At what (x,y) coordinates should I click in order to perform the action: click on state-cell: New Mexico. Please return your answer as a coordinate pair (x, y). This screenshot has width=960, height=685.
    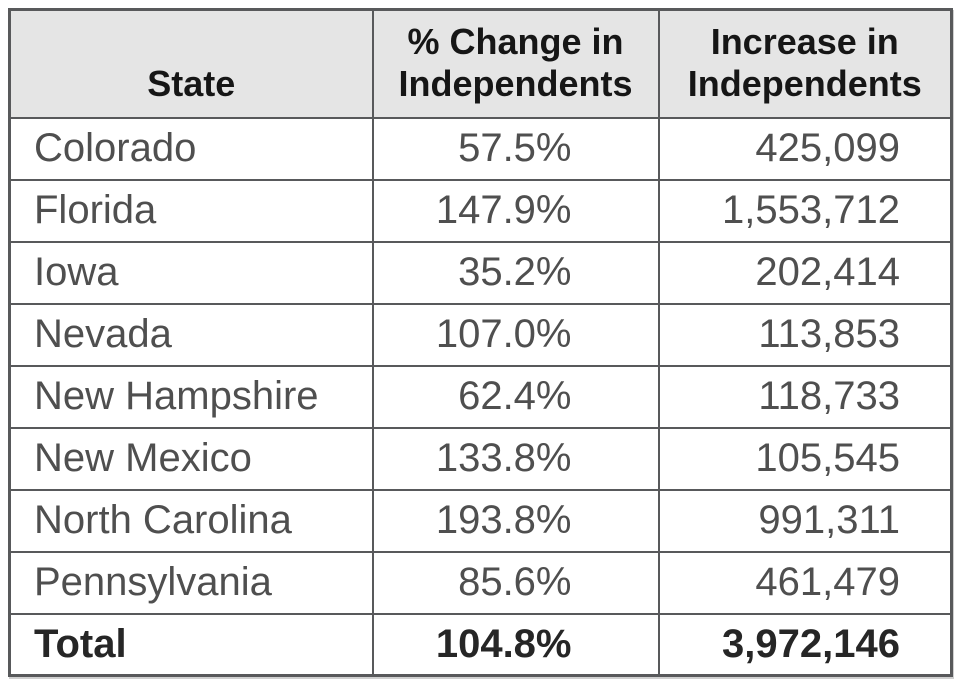
    Looking at the image, I should click on (191, 458).